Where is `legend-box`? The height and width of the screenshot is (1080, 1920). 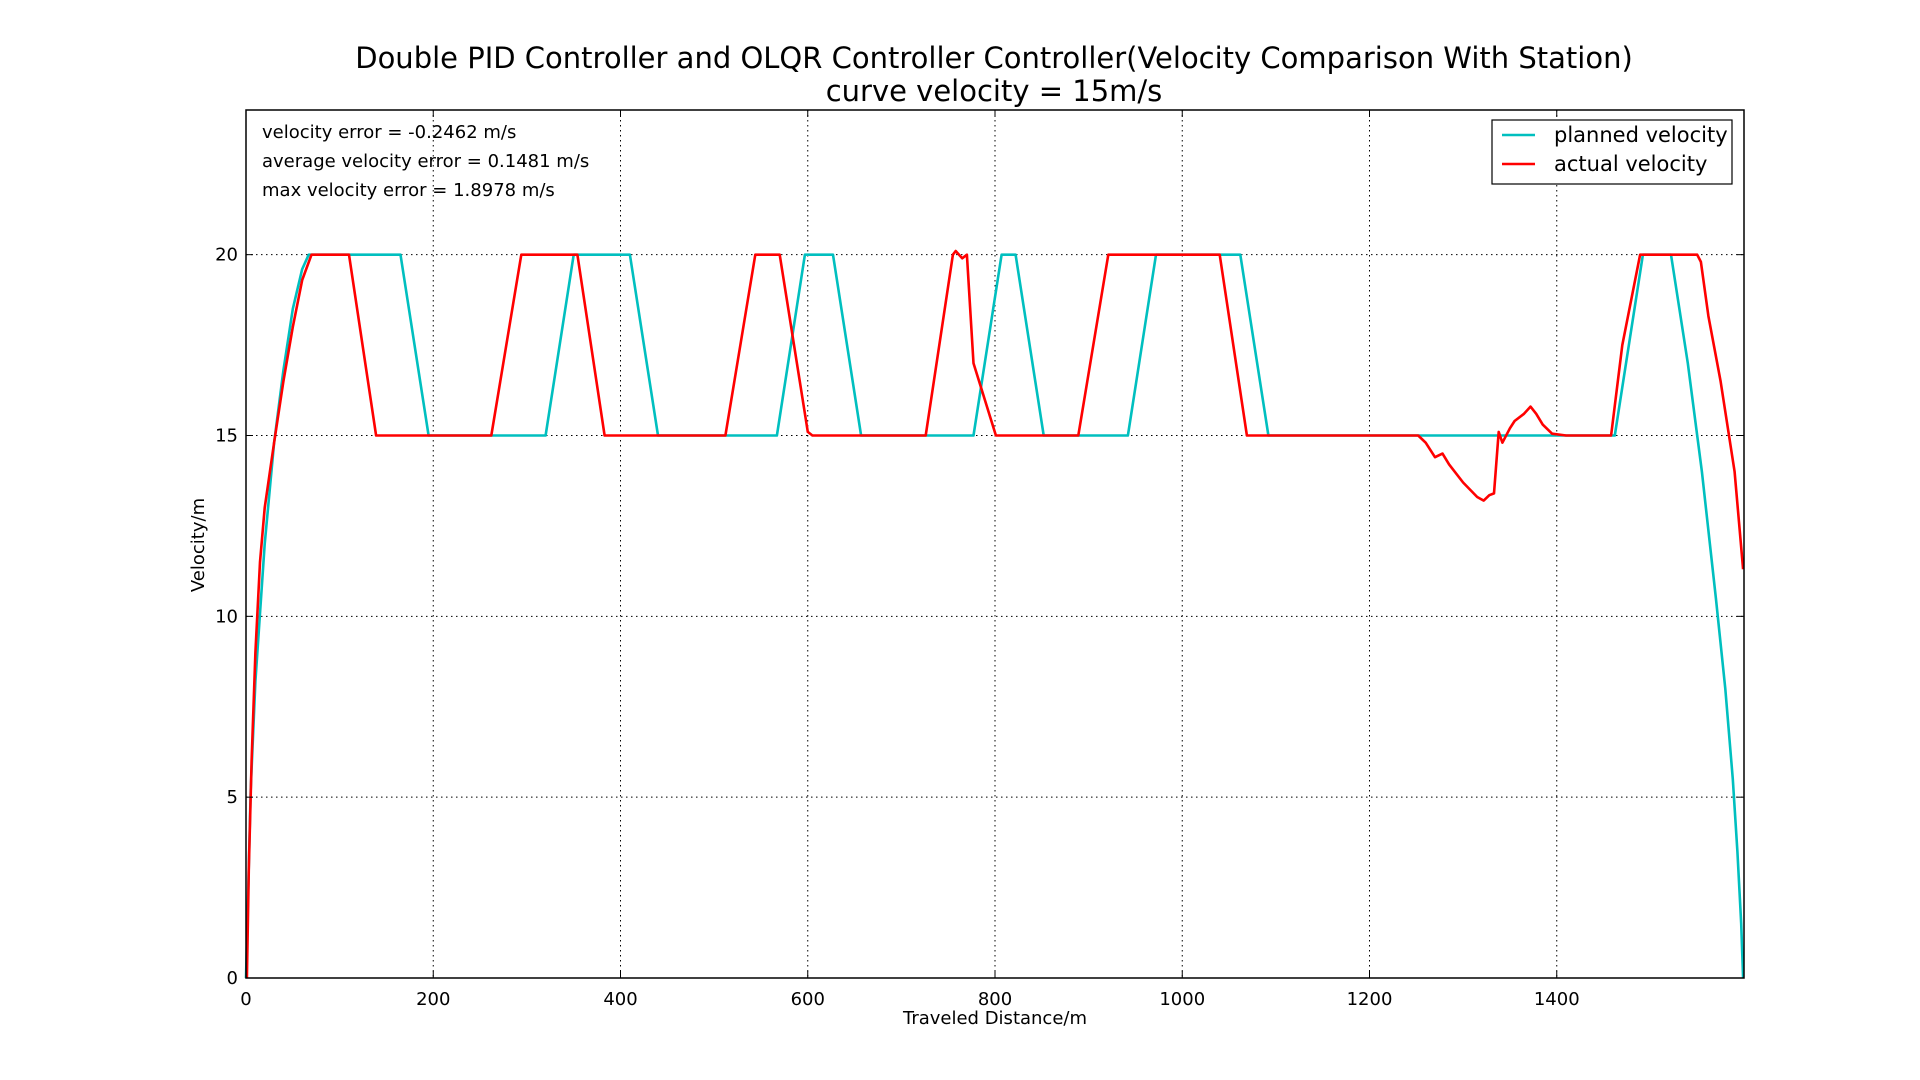
legend-box is located at coordinates (1612, 152).